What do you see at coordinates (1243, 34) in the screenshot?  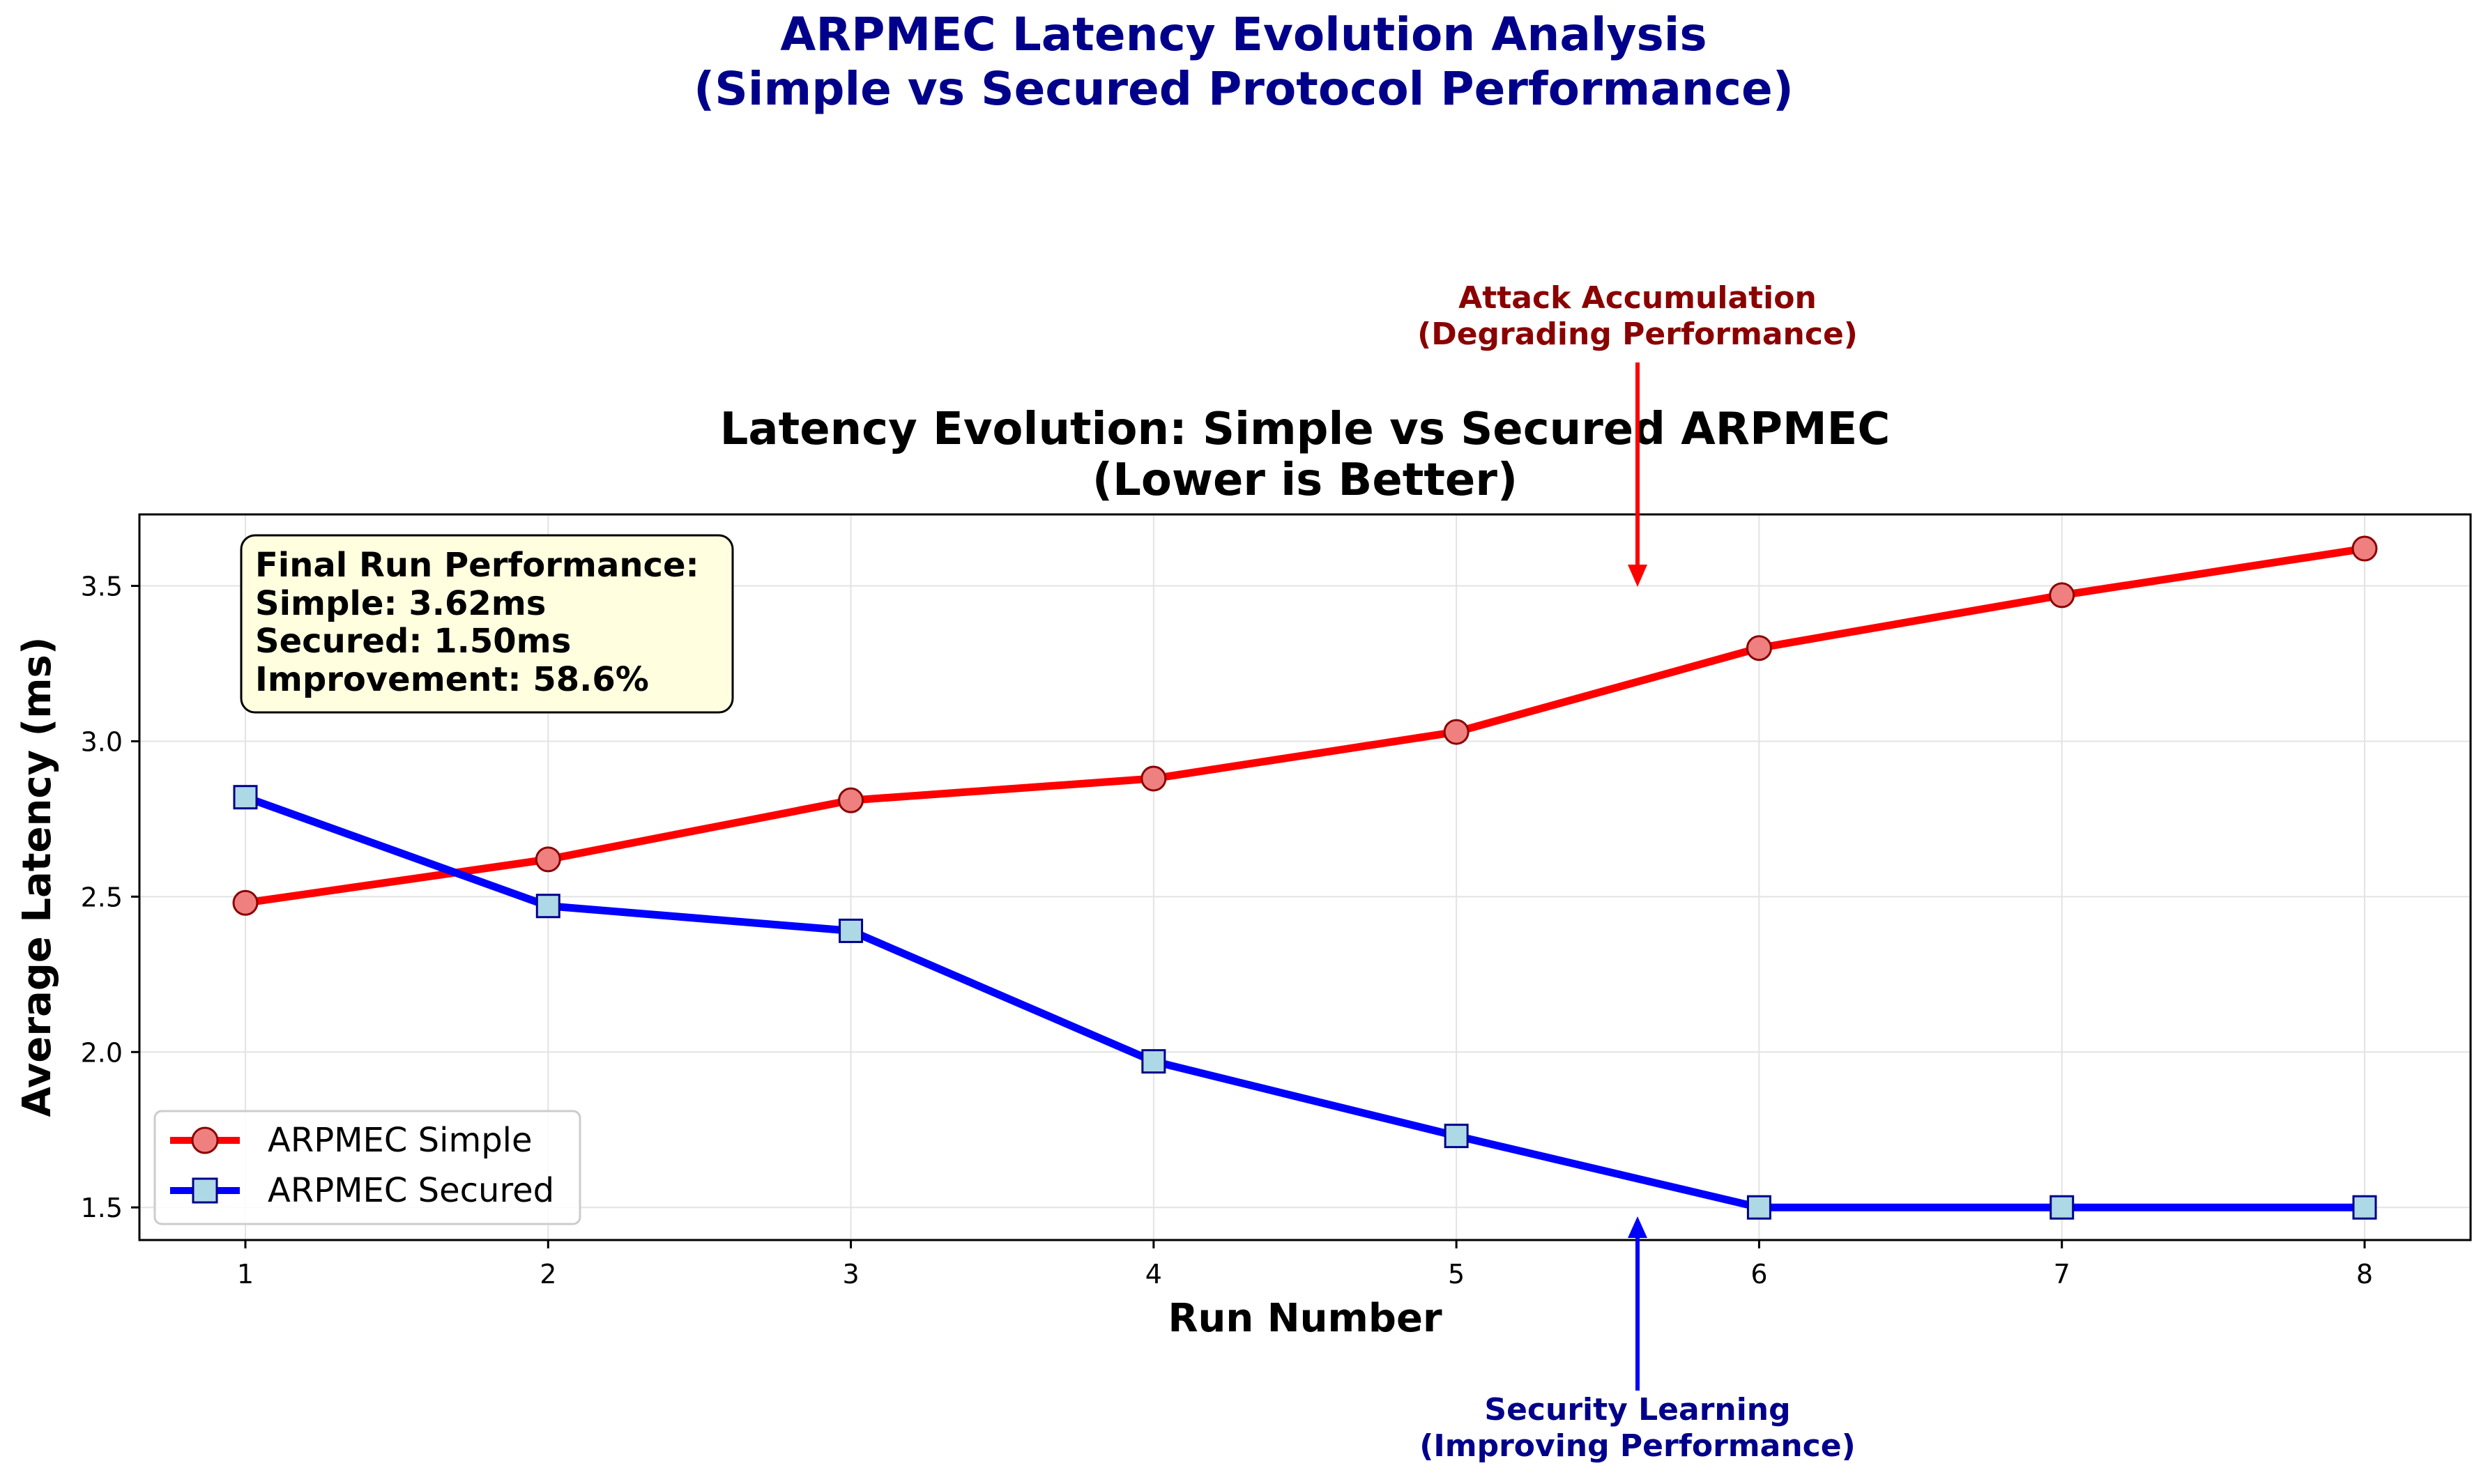 I see `figure-suptitle-line1: ARPMEC Latency Evolution Analysis` at bounding box center [1243, 34].